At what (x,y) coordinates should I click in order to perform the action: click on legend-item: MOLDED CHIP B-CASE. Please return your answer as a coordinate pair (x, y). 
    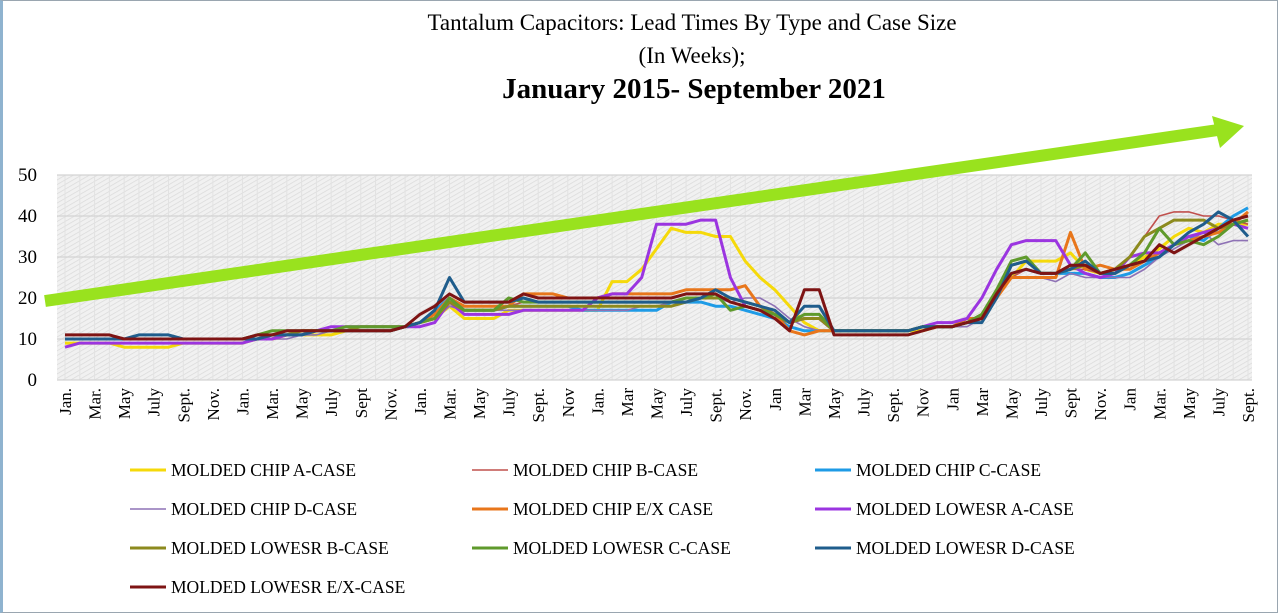
    Looking at the image, I should click on (585, 470).